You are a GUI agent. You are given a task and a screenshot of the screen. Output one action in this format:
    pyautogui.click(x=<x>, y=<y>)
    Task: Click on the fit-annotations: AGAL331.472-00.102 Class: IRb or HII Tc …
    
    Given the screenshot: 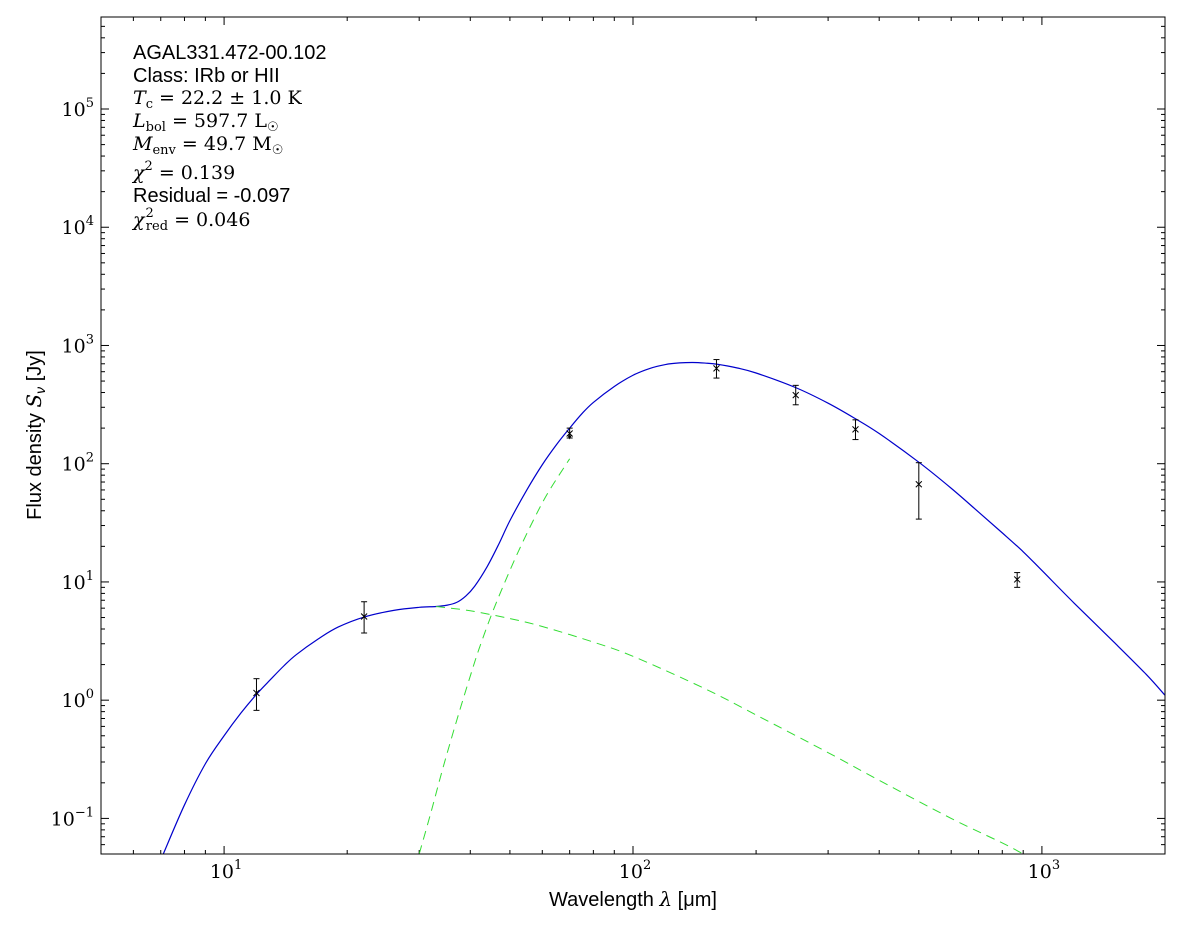 What is the action you would take?
    pyautogui.click(x=229, y=138)
    